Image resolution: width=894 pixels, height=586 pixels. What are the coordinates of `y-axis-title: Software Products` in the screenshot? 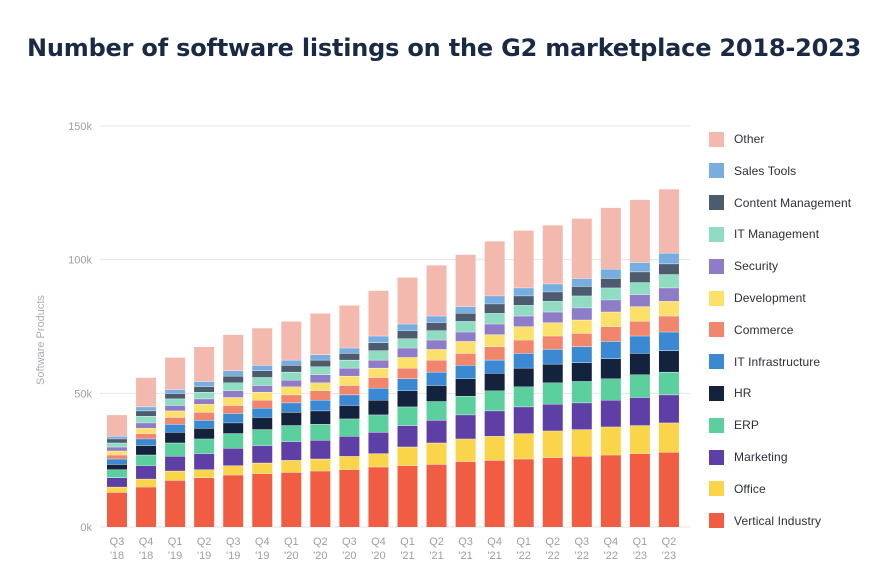 It's located at (41, 340).